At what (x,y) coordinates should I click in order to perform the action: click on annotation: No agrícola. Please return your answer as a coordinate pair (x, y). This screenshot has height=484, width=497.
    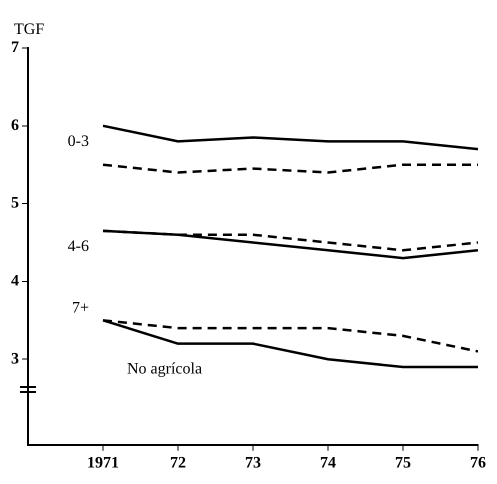
    Looking at the image, I should click on (164, 369).